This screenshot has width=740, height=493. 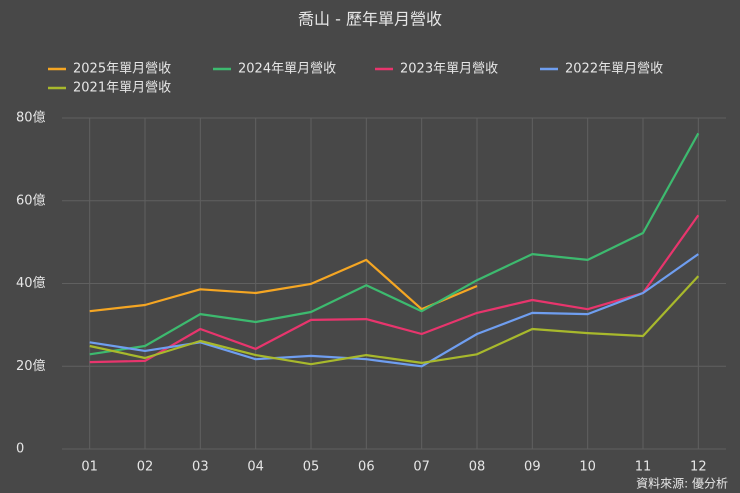 I want to click on x-tick-label: 01, so click(x=89, y=467).